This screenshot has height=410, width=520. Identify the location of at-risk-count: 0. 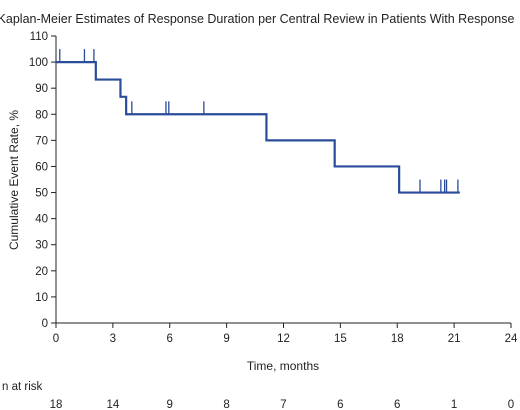
(511, 404).